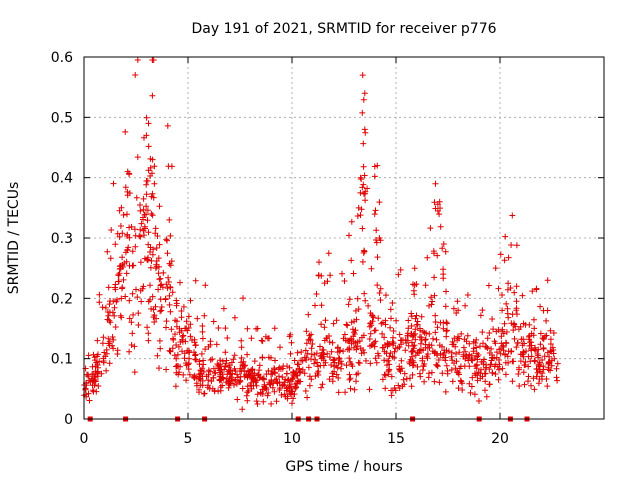 The width and height of the screenshot is (640, 480). Describe the element at coordinates (500, 439) in the screenshot. I see `x-tick-label: 20` at that location.